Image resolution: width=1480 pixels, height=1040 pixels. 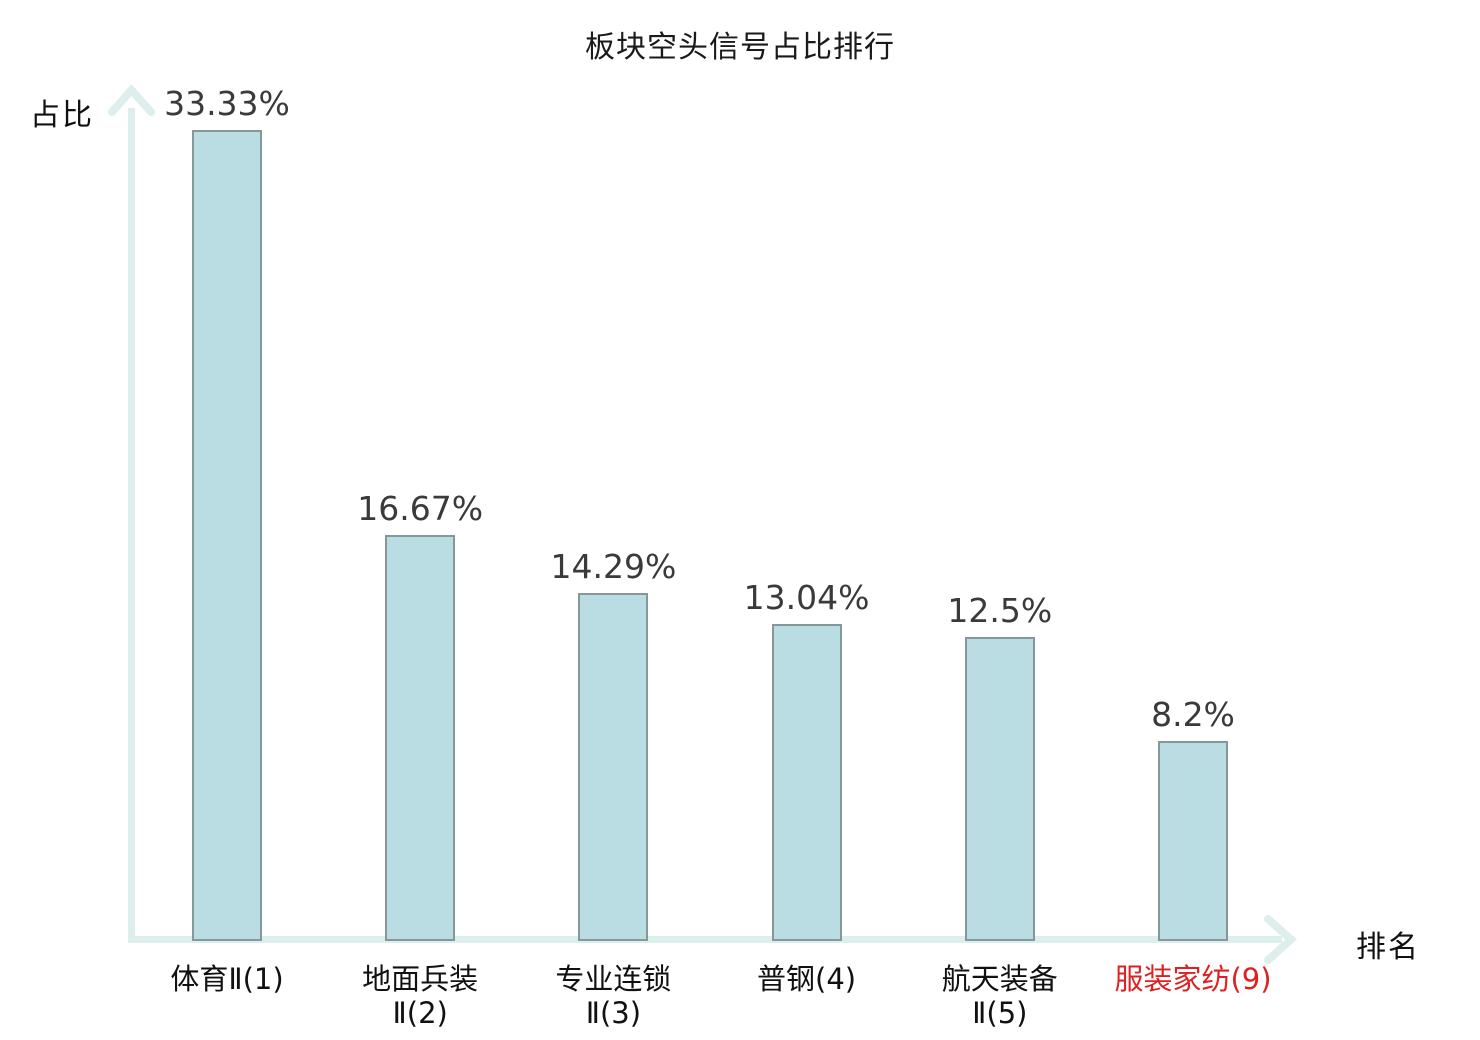 What do you see at coordinates (806, 597) in the screenshot?
I see `value-label: 13.04%` at bounding box center [806, 597].